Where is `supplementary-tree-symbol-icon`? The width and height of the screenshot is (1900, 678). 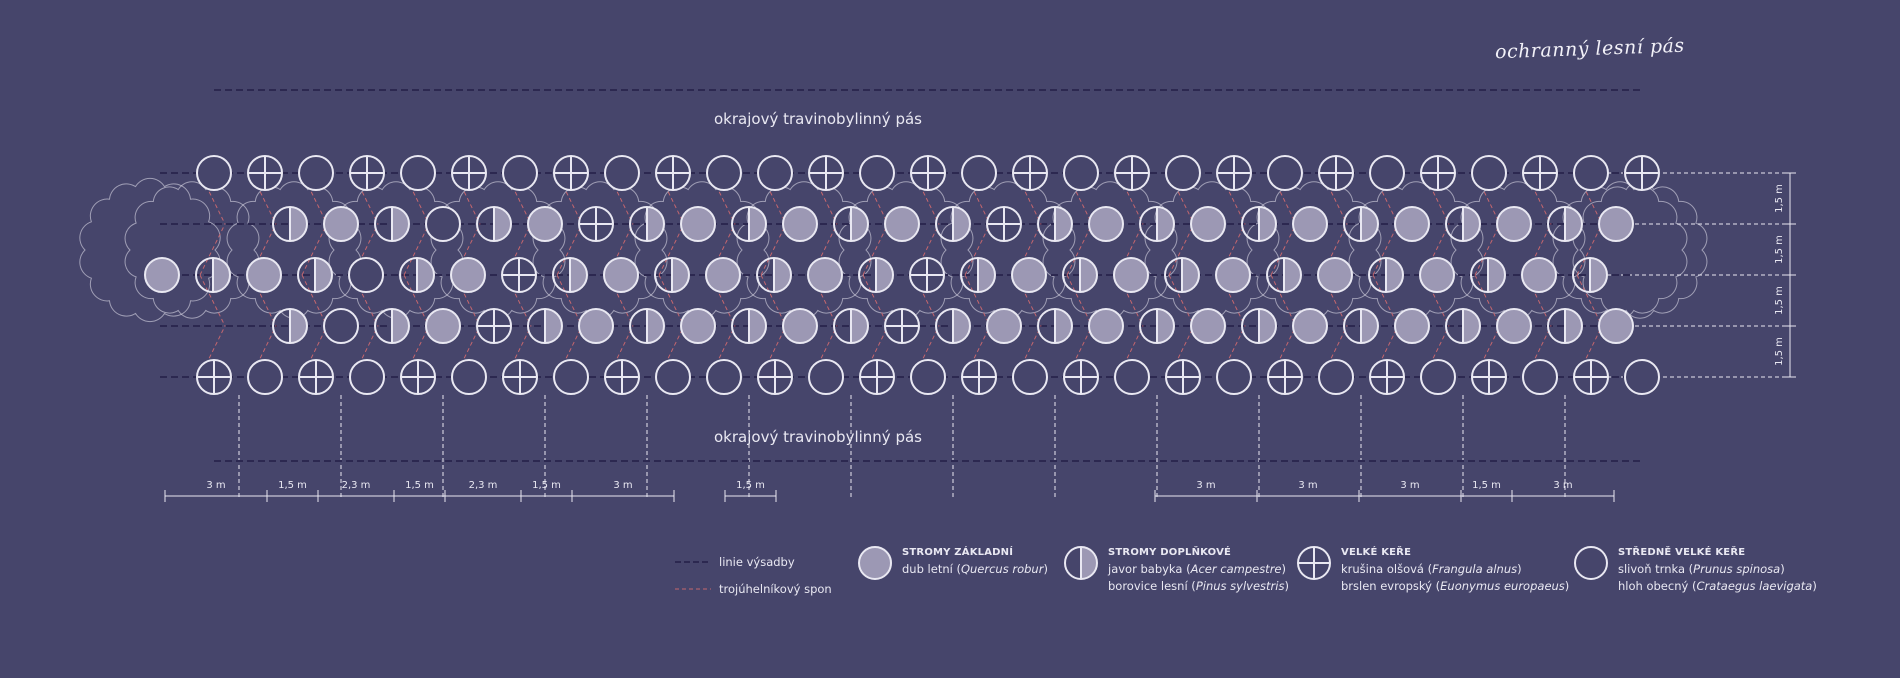
supplementary-tree-symbol-icon is located at coordinates (1081, 563).